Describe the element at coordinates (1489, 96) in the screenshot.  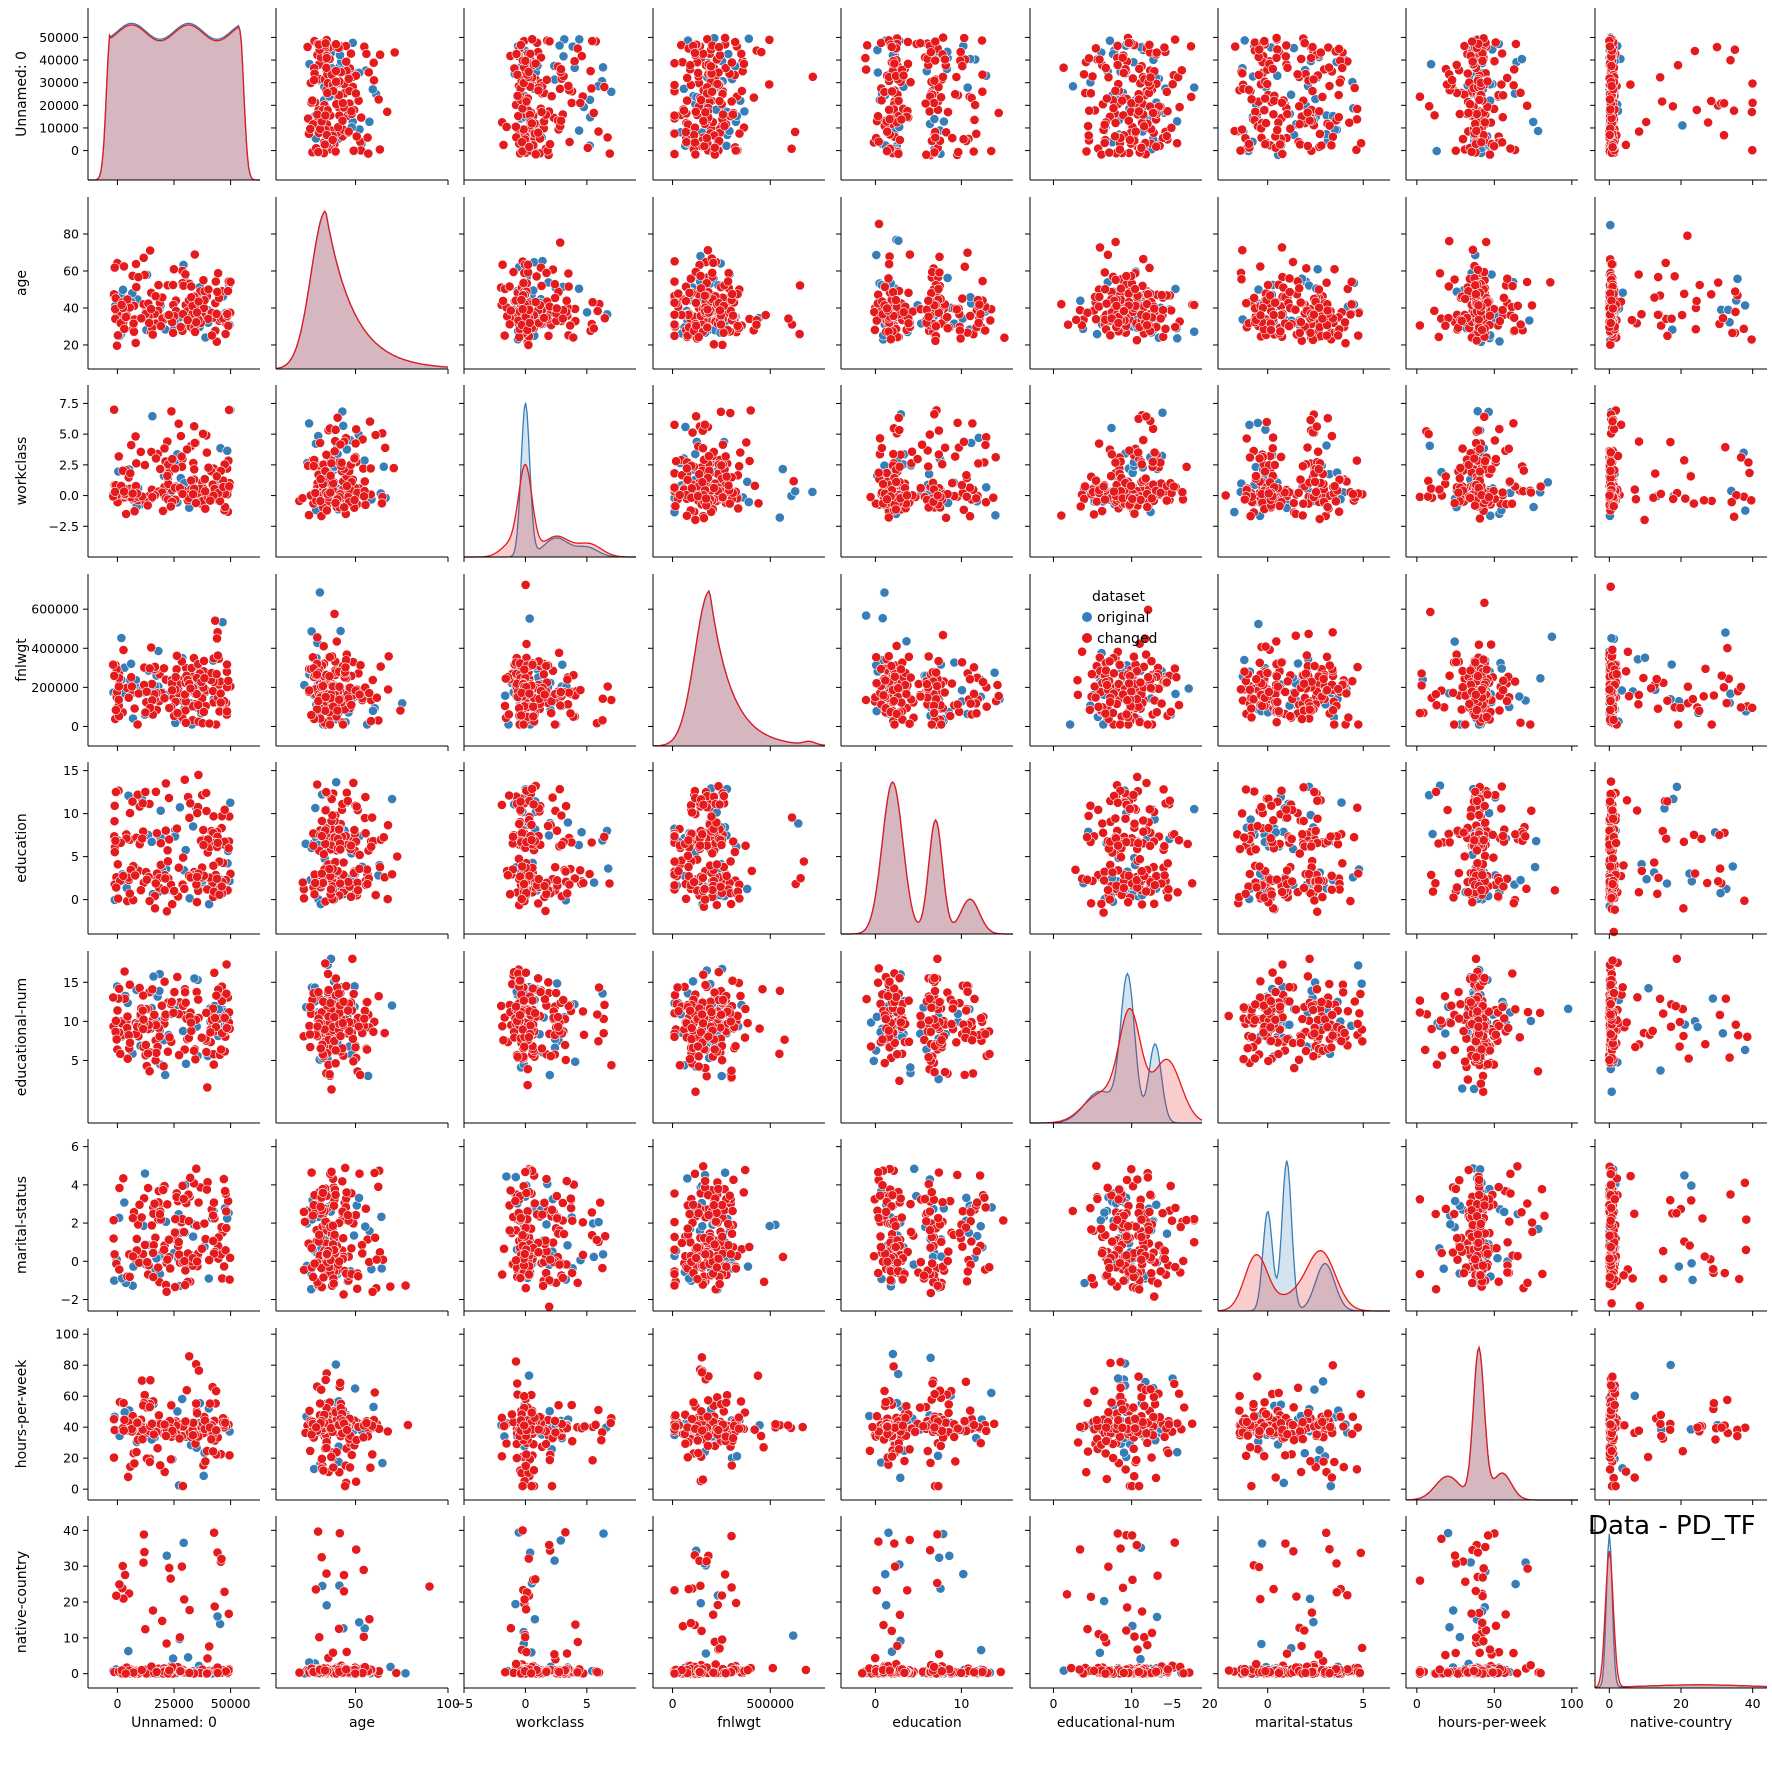
I see `panel-unnamed-0-vs-hours-per-week` at that location.